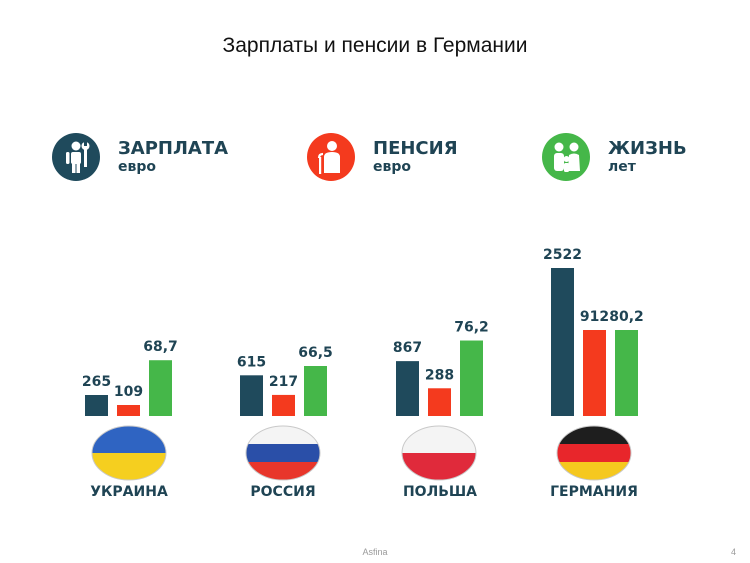  Describe the element at coordinates (375, 552) in the screenshot. I see `footer-author: Asfina` at that location.